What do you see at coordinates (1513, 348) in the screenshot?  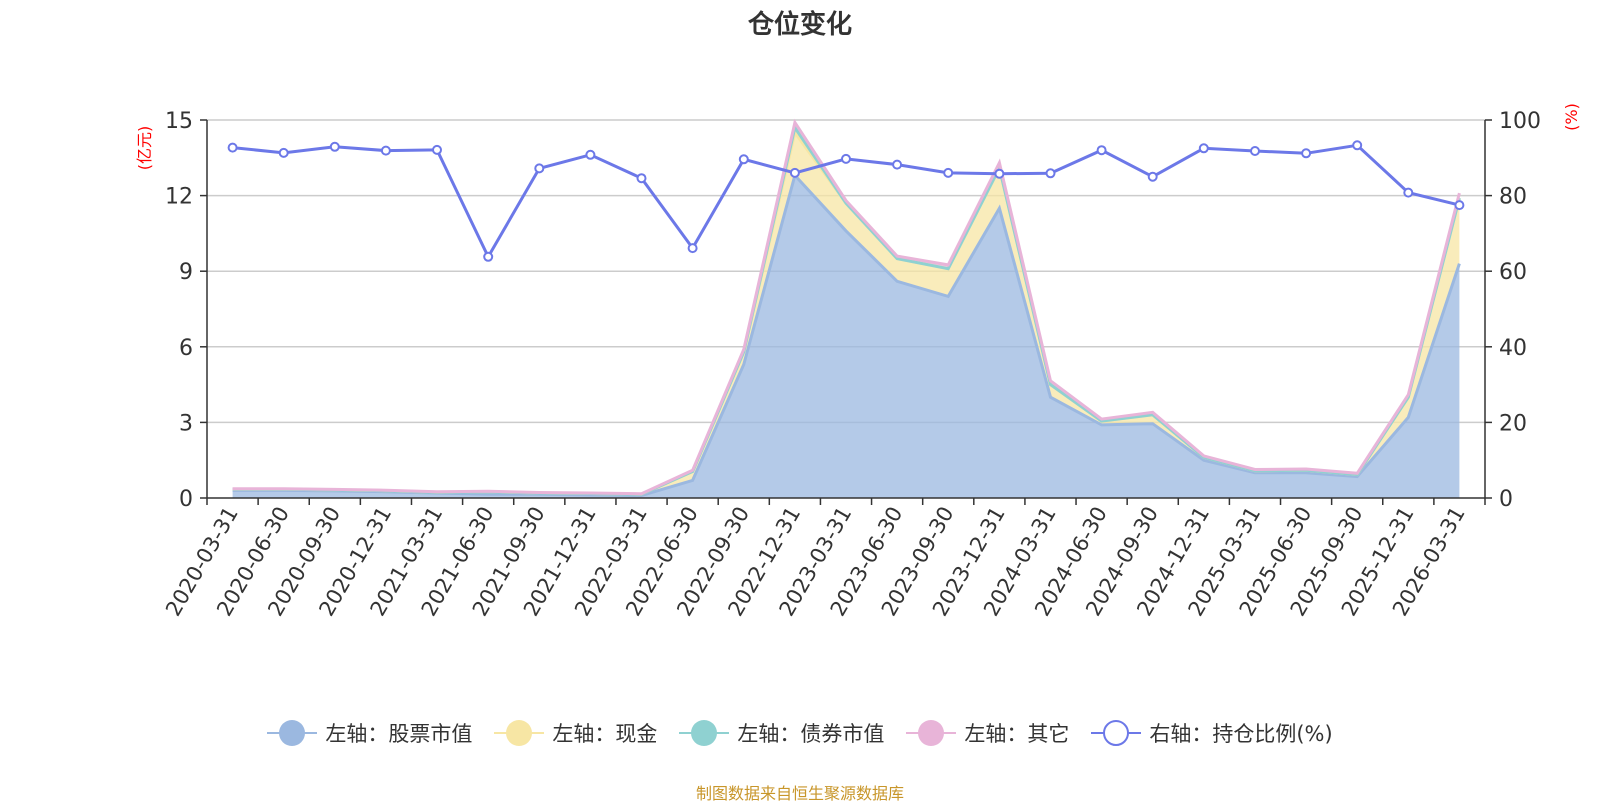 I see `right-tick-label: 40` at bounding box center [1513, 348].